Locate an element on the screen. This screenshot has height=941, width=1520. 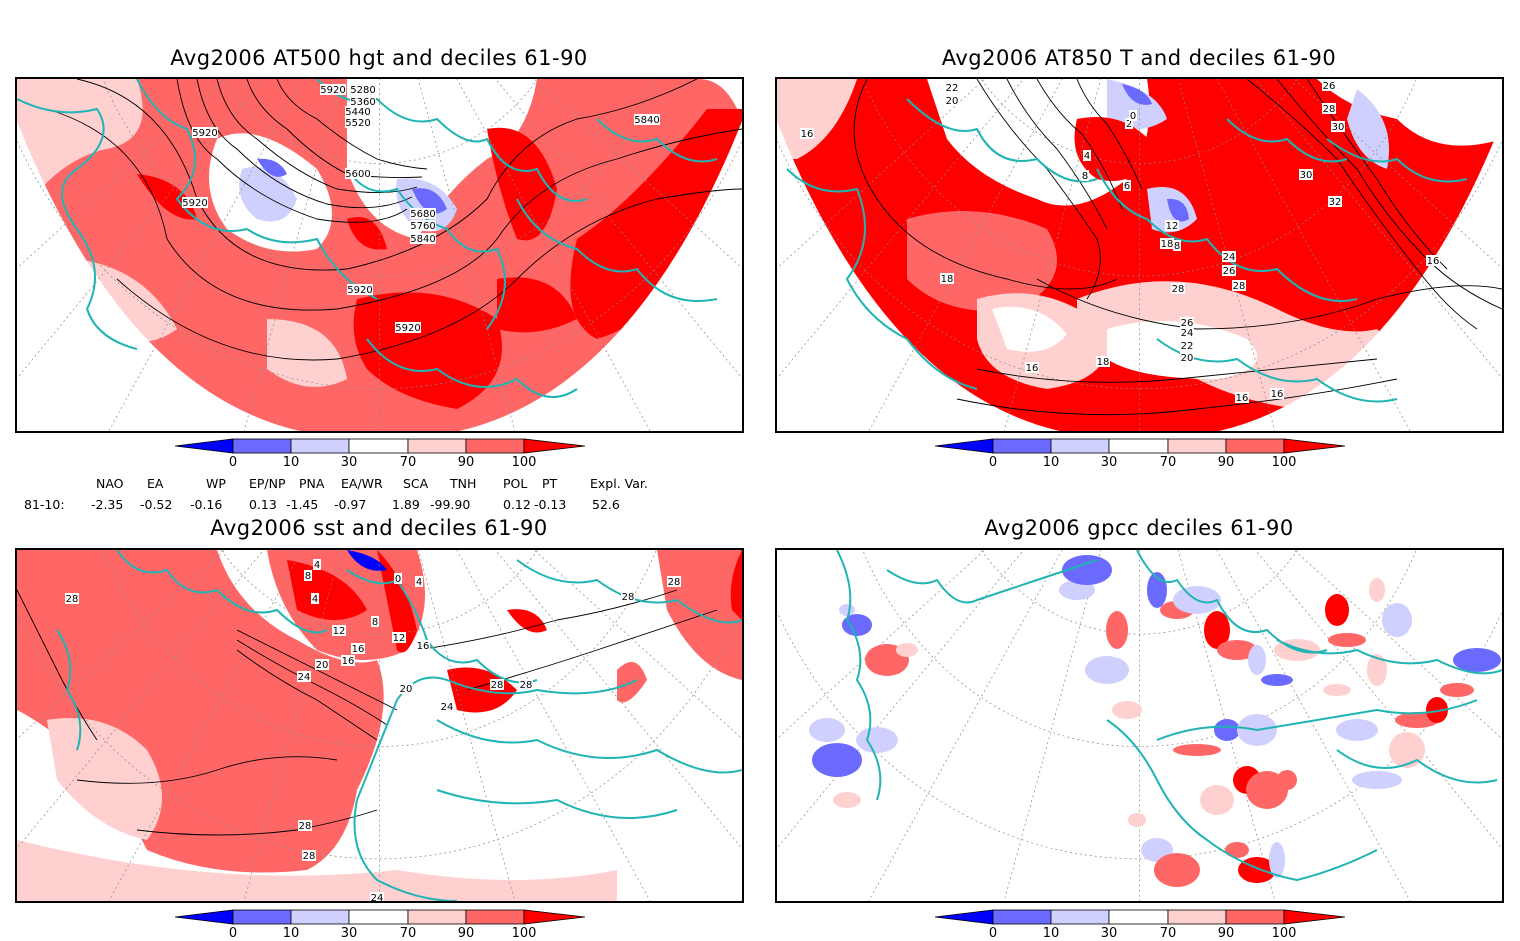
index-header: EA/WR is located at coordinates (362, 483).